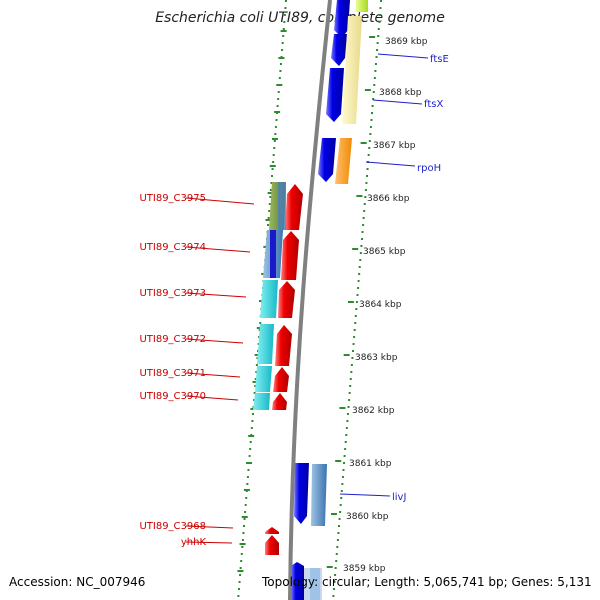 The width and height of the screenshot is (600, 600). I want to click on gene-label: rpoH, so click(429, 168).